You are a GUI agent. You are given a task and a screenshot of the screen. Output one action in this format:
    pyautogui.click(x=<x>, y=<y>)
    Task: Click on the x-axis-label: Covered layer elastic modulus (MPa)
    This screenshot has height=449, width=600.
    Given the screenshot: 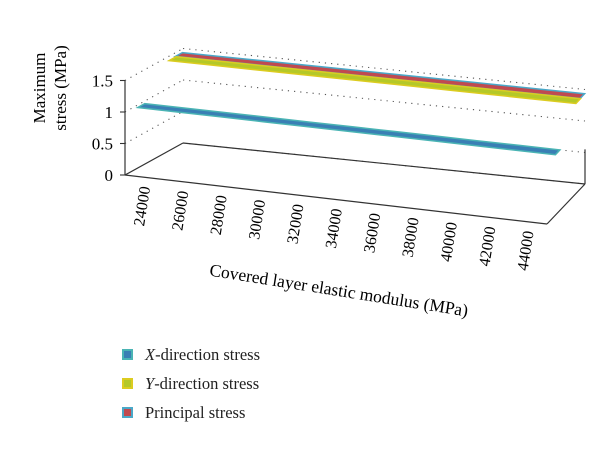 What is the action you would take?
    pyautogui.click(x=339, y=290)
    